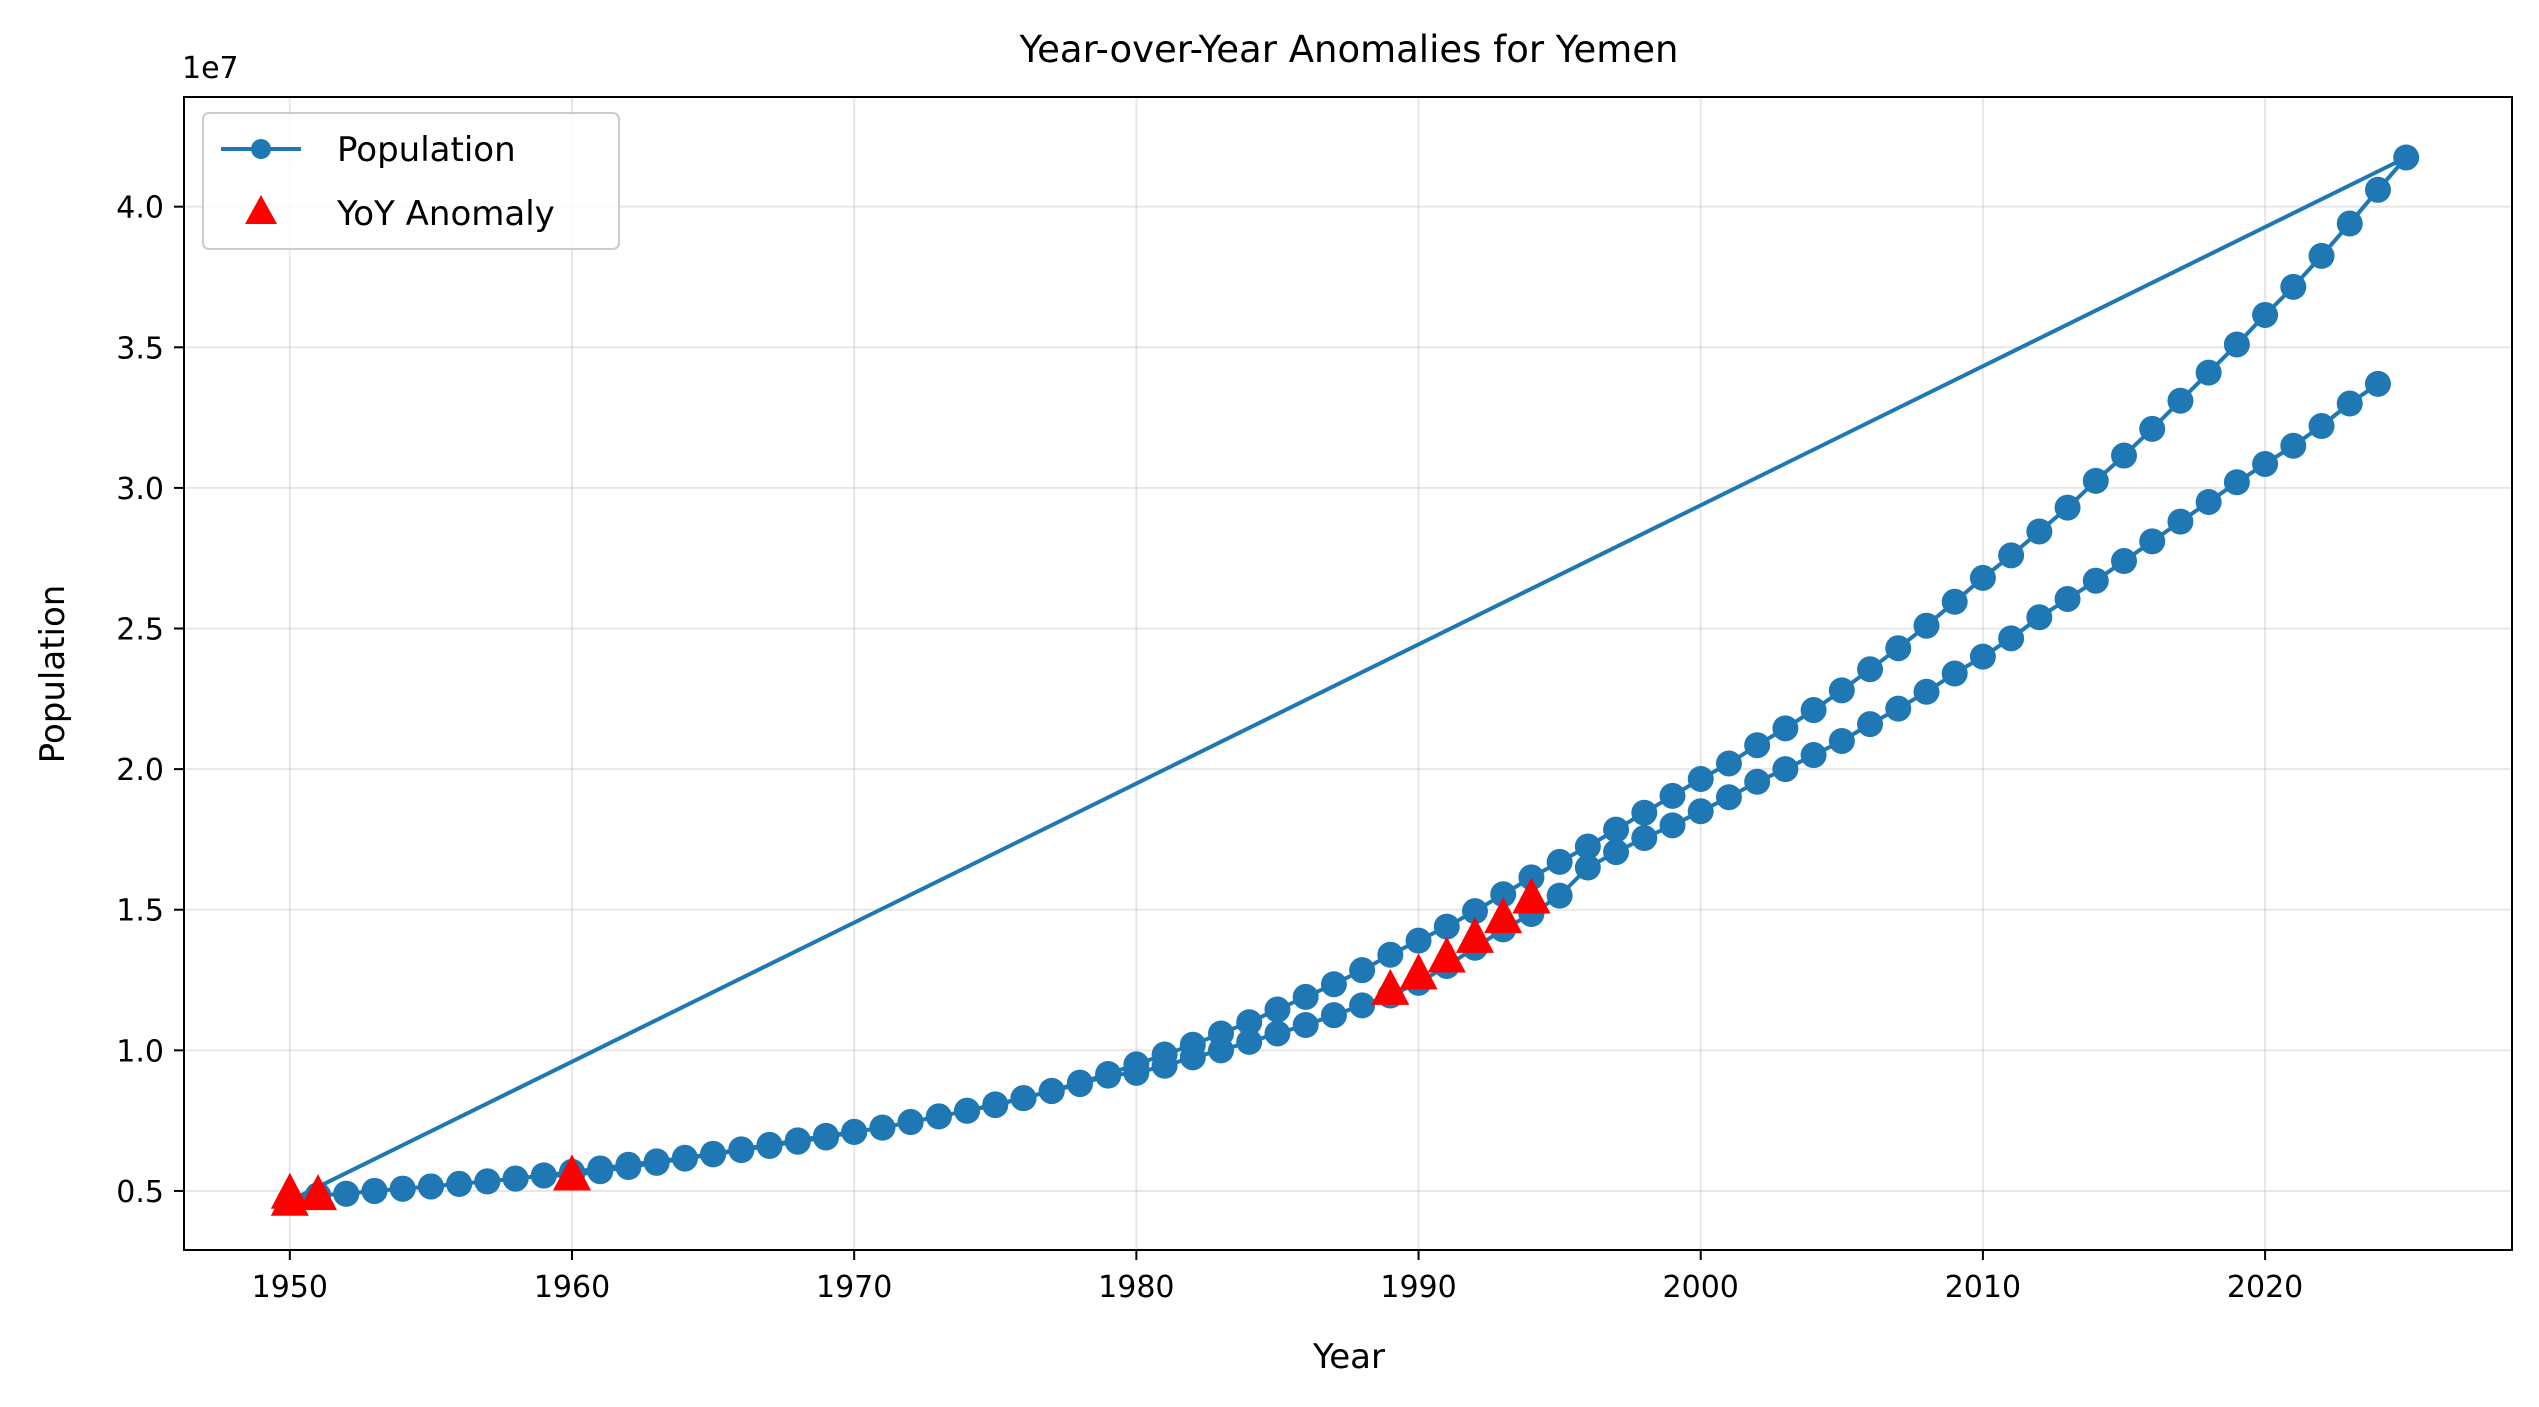 Image resolution: width=2539 pixels, height=1407 pixels. I want to click on x-axis-ticks: 1950 1960 1970 1980 1990 2000 2010 2020, so click(1277, 1277).